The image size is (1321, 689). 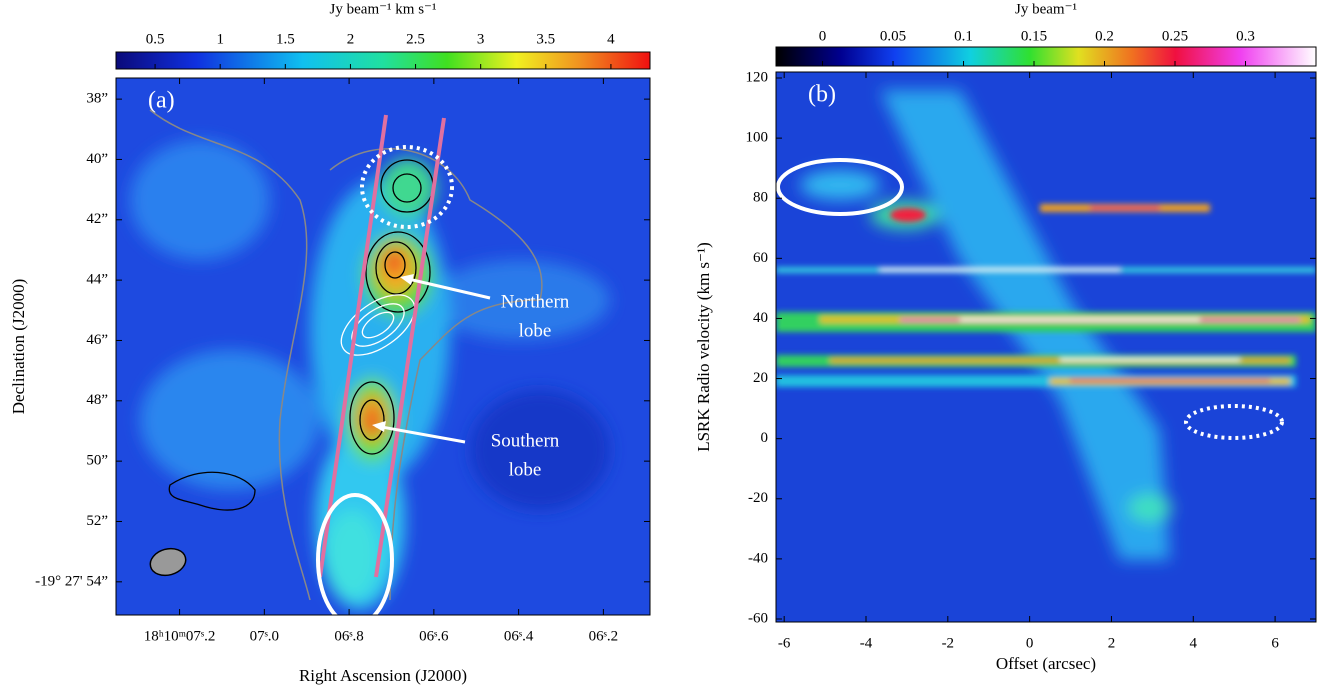 I want to click on y-tick-label: 80, so click(x=760, y=198).